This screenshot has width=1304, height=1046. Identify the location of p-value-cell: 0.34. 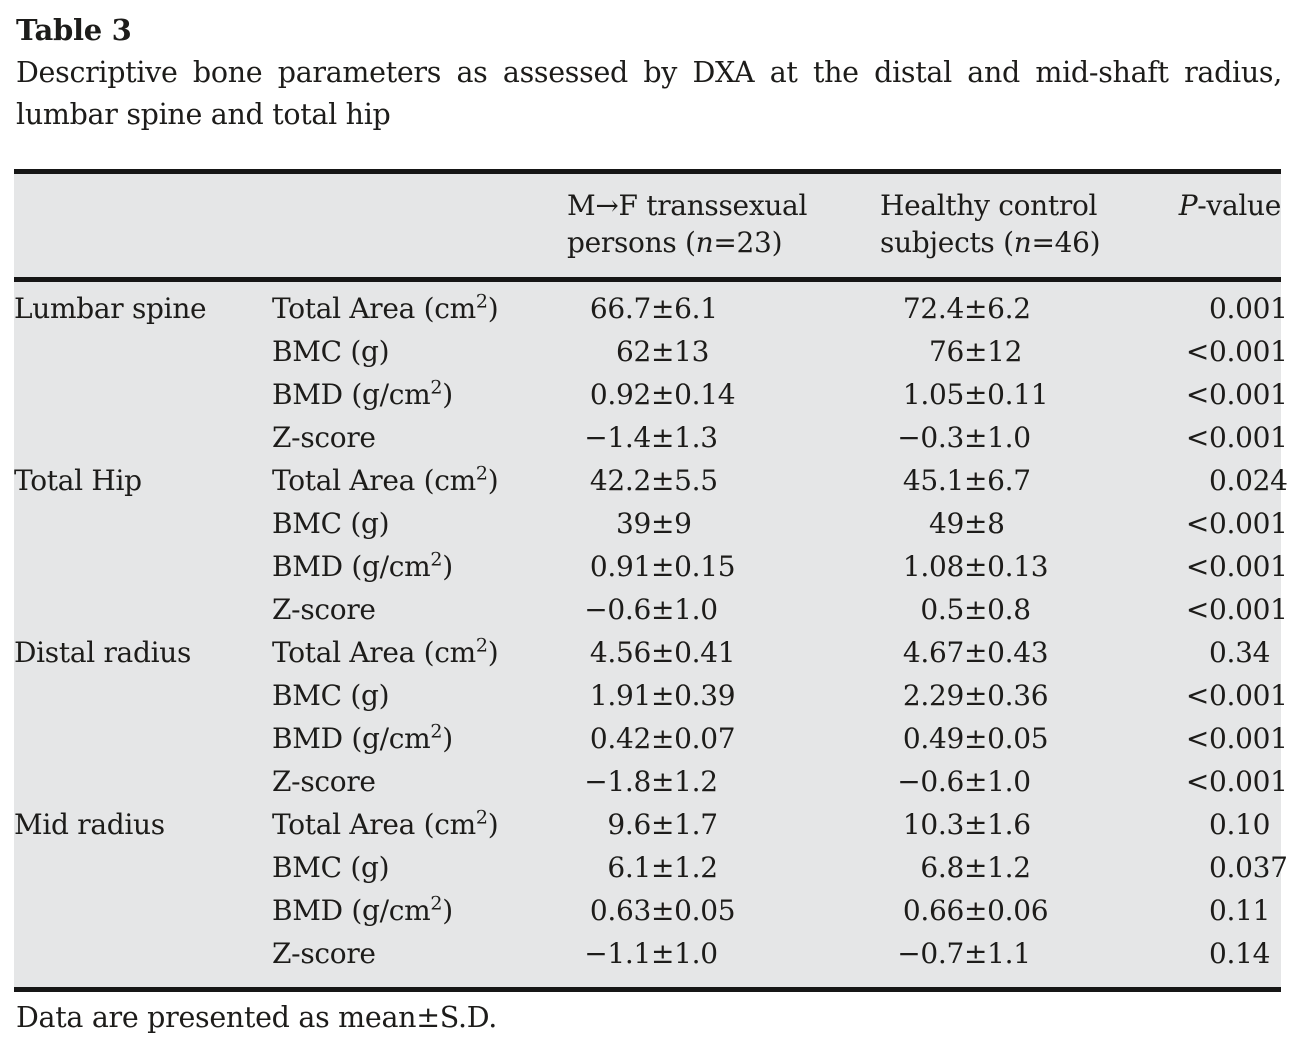
(1240, 652).